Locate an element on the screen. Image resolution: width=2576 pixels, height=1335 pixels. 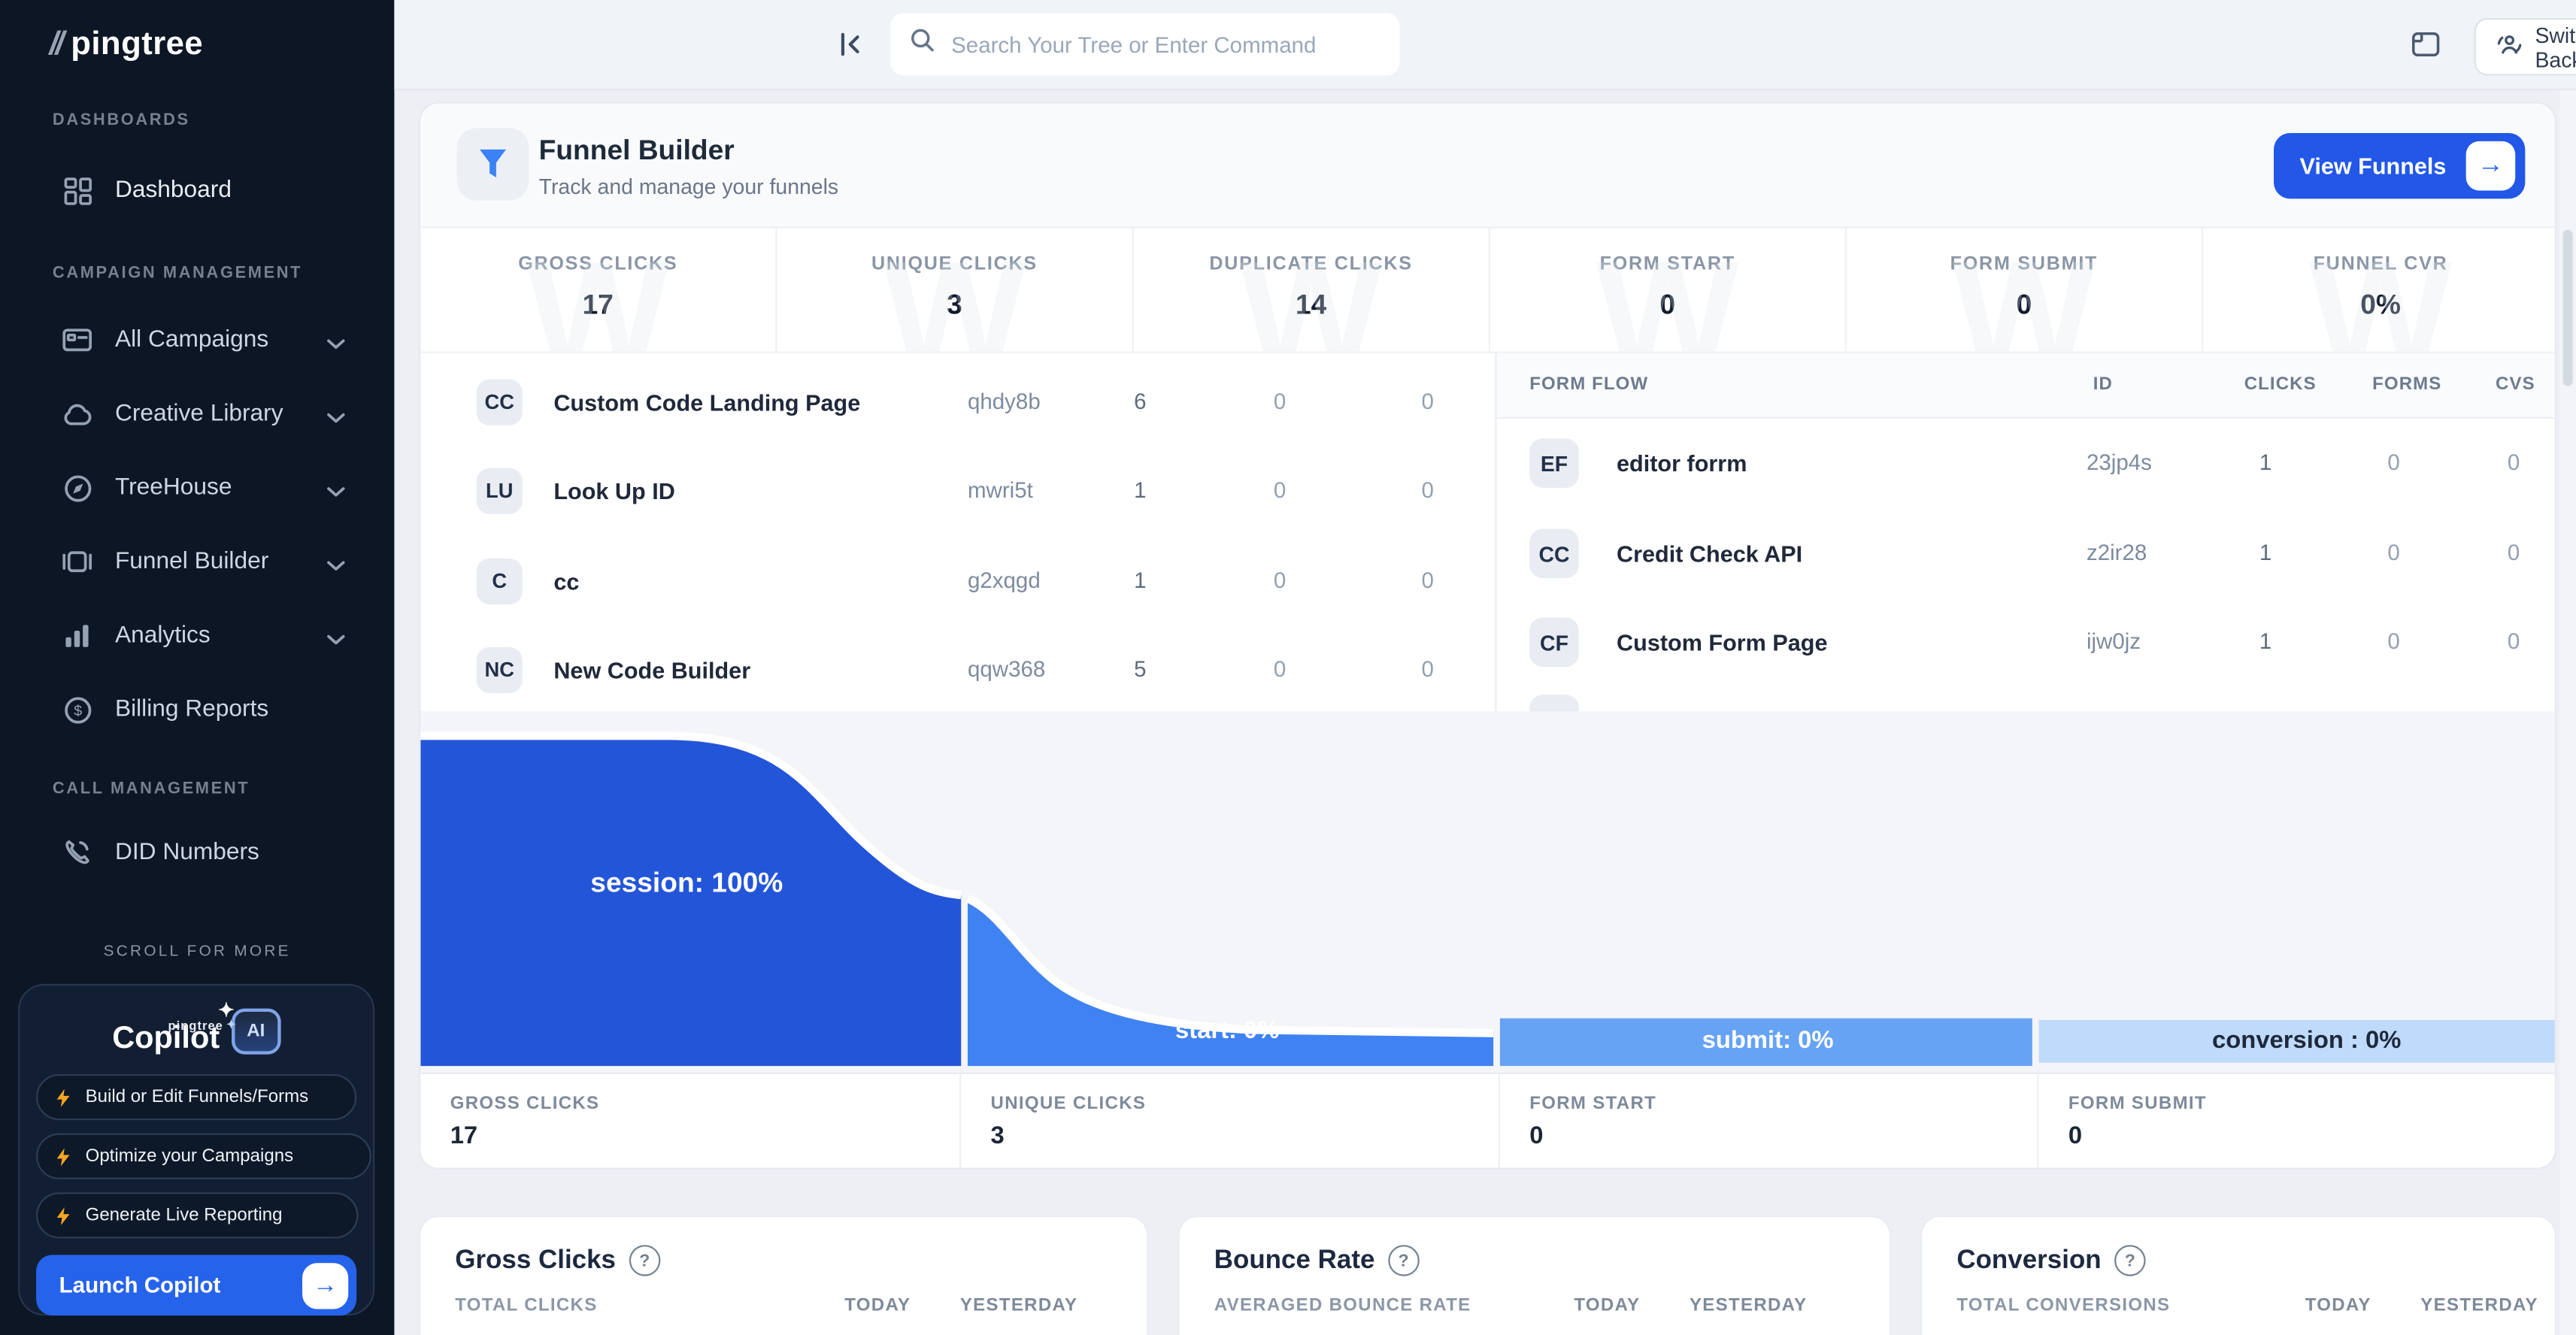
card-title: Bounce Rate is located at coordinates (1294, 1260).